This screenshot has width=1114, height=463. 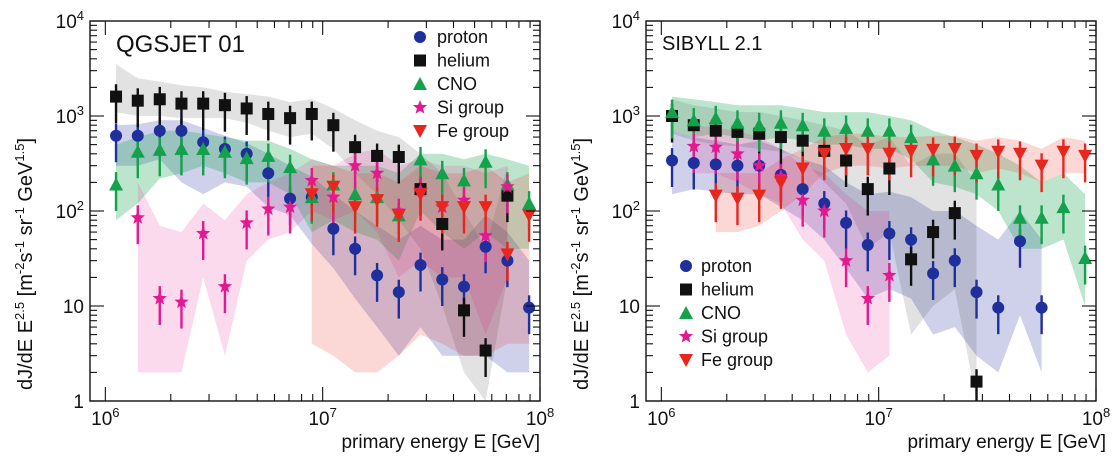 I want to click on panel-title: QGSJET 01, so click(x=180, y=44).